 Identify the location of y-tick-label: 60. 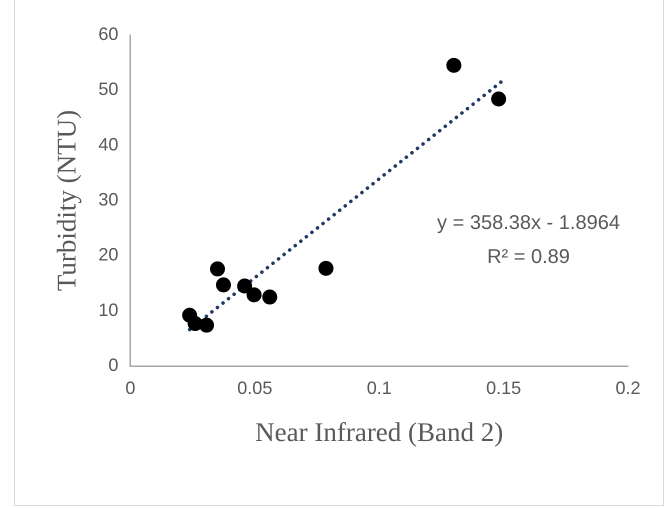
(108, 34).